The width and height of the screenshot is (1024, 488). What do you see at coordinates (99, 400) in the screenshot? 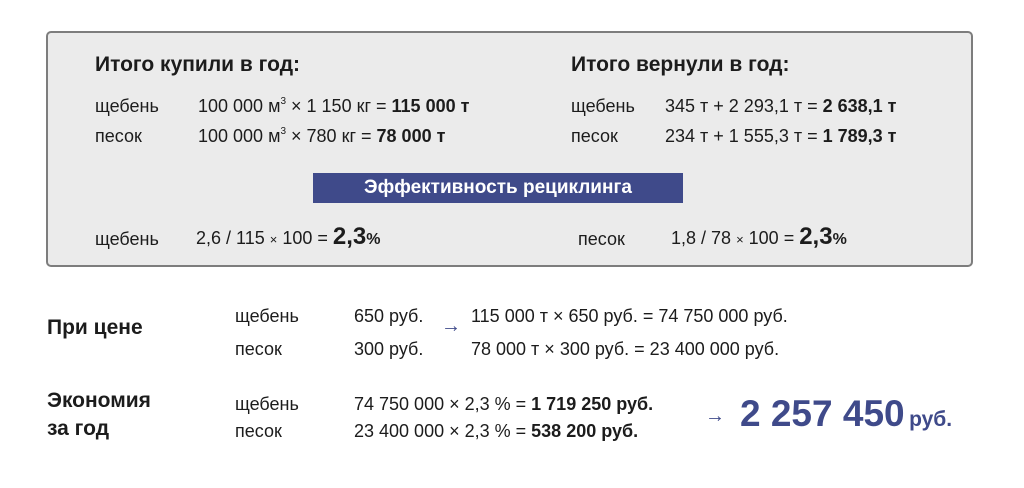
I see `savings-title-line1: Экономия` at bounding box center [99, 400].